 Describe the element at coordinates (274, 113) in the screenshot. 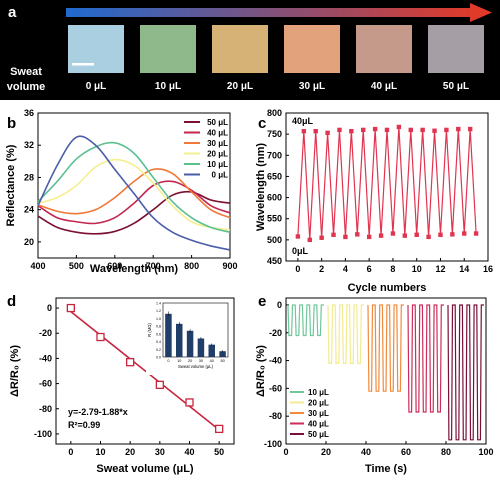

I see `y-tick-label: 800` at that location.